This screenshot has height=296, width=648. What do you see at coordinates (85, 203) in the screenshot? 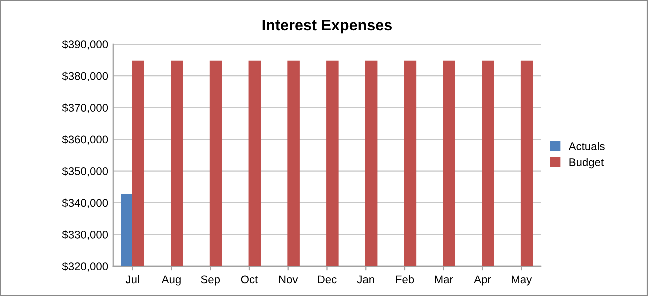
I see `y-tick-label: $340,000` at bounding box center [85, 203].